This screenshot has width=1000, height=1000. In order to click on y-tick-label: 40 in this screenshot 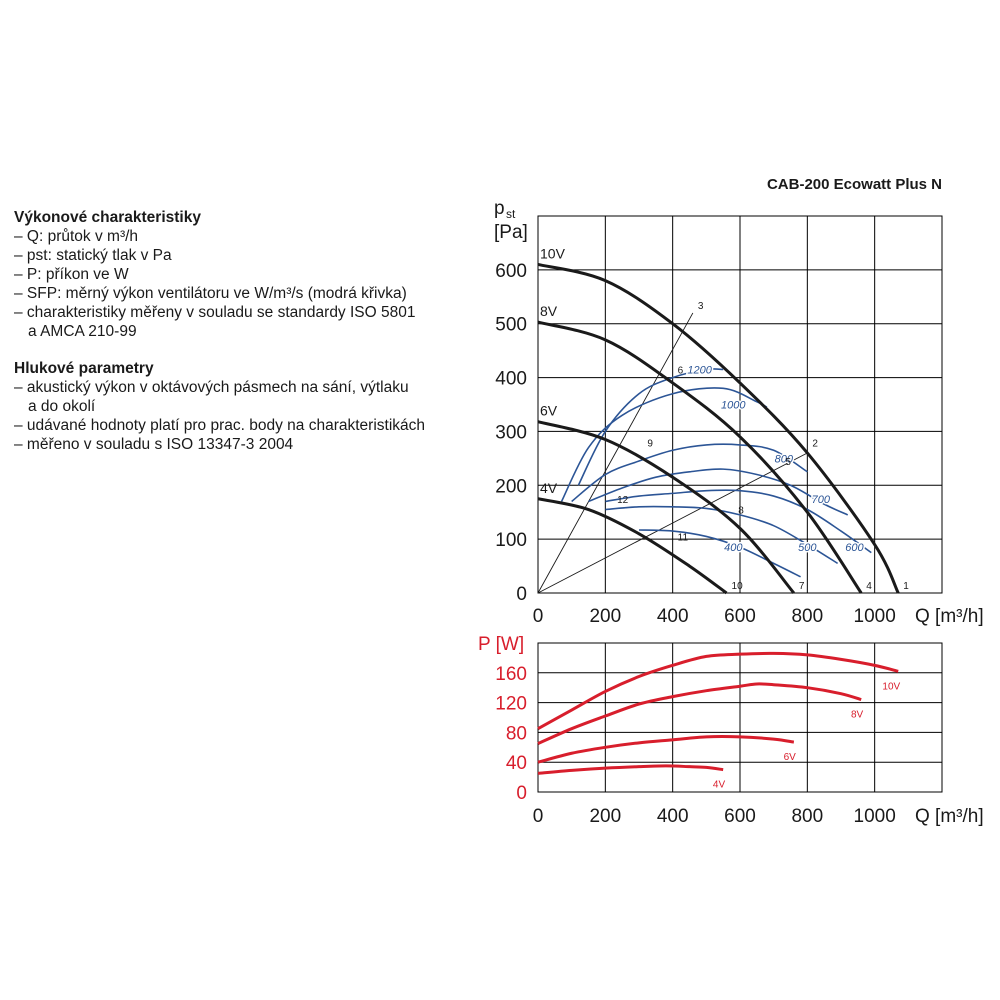, I will do `click(516, 763)`.